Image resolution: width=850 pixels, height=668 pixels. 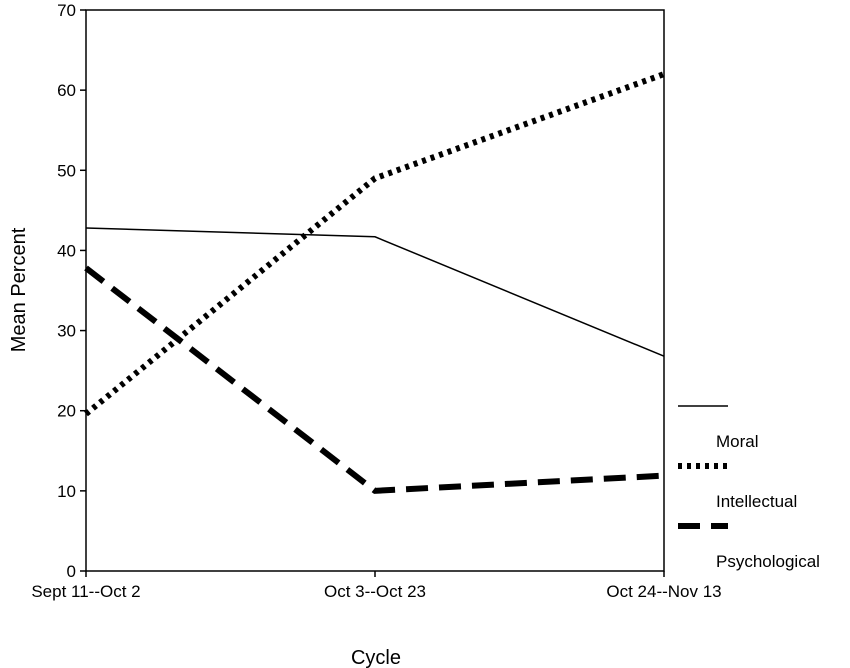 I want to click on y-tick-label: 30, so click(x=66, y=331).